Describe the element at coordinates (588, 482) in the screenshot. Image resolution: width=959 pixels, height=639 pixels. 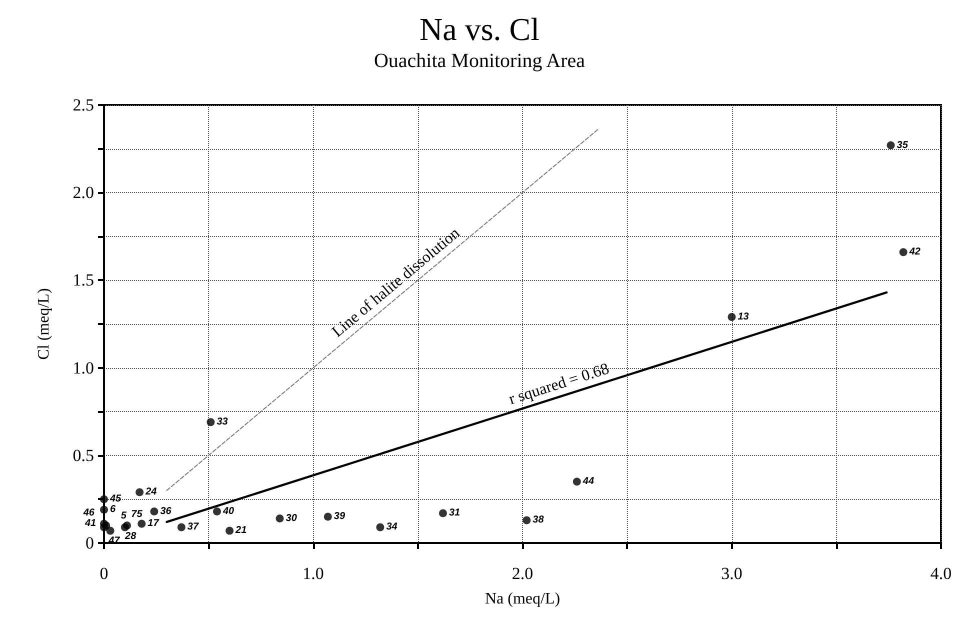
I see `annotation: 44` at that location.